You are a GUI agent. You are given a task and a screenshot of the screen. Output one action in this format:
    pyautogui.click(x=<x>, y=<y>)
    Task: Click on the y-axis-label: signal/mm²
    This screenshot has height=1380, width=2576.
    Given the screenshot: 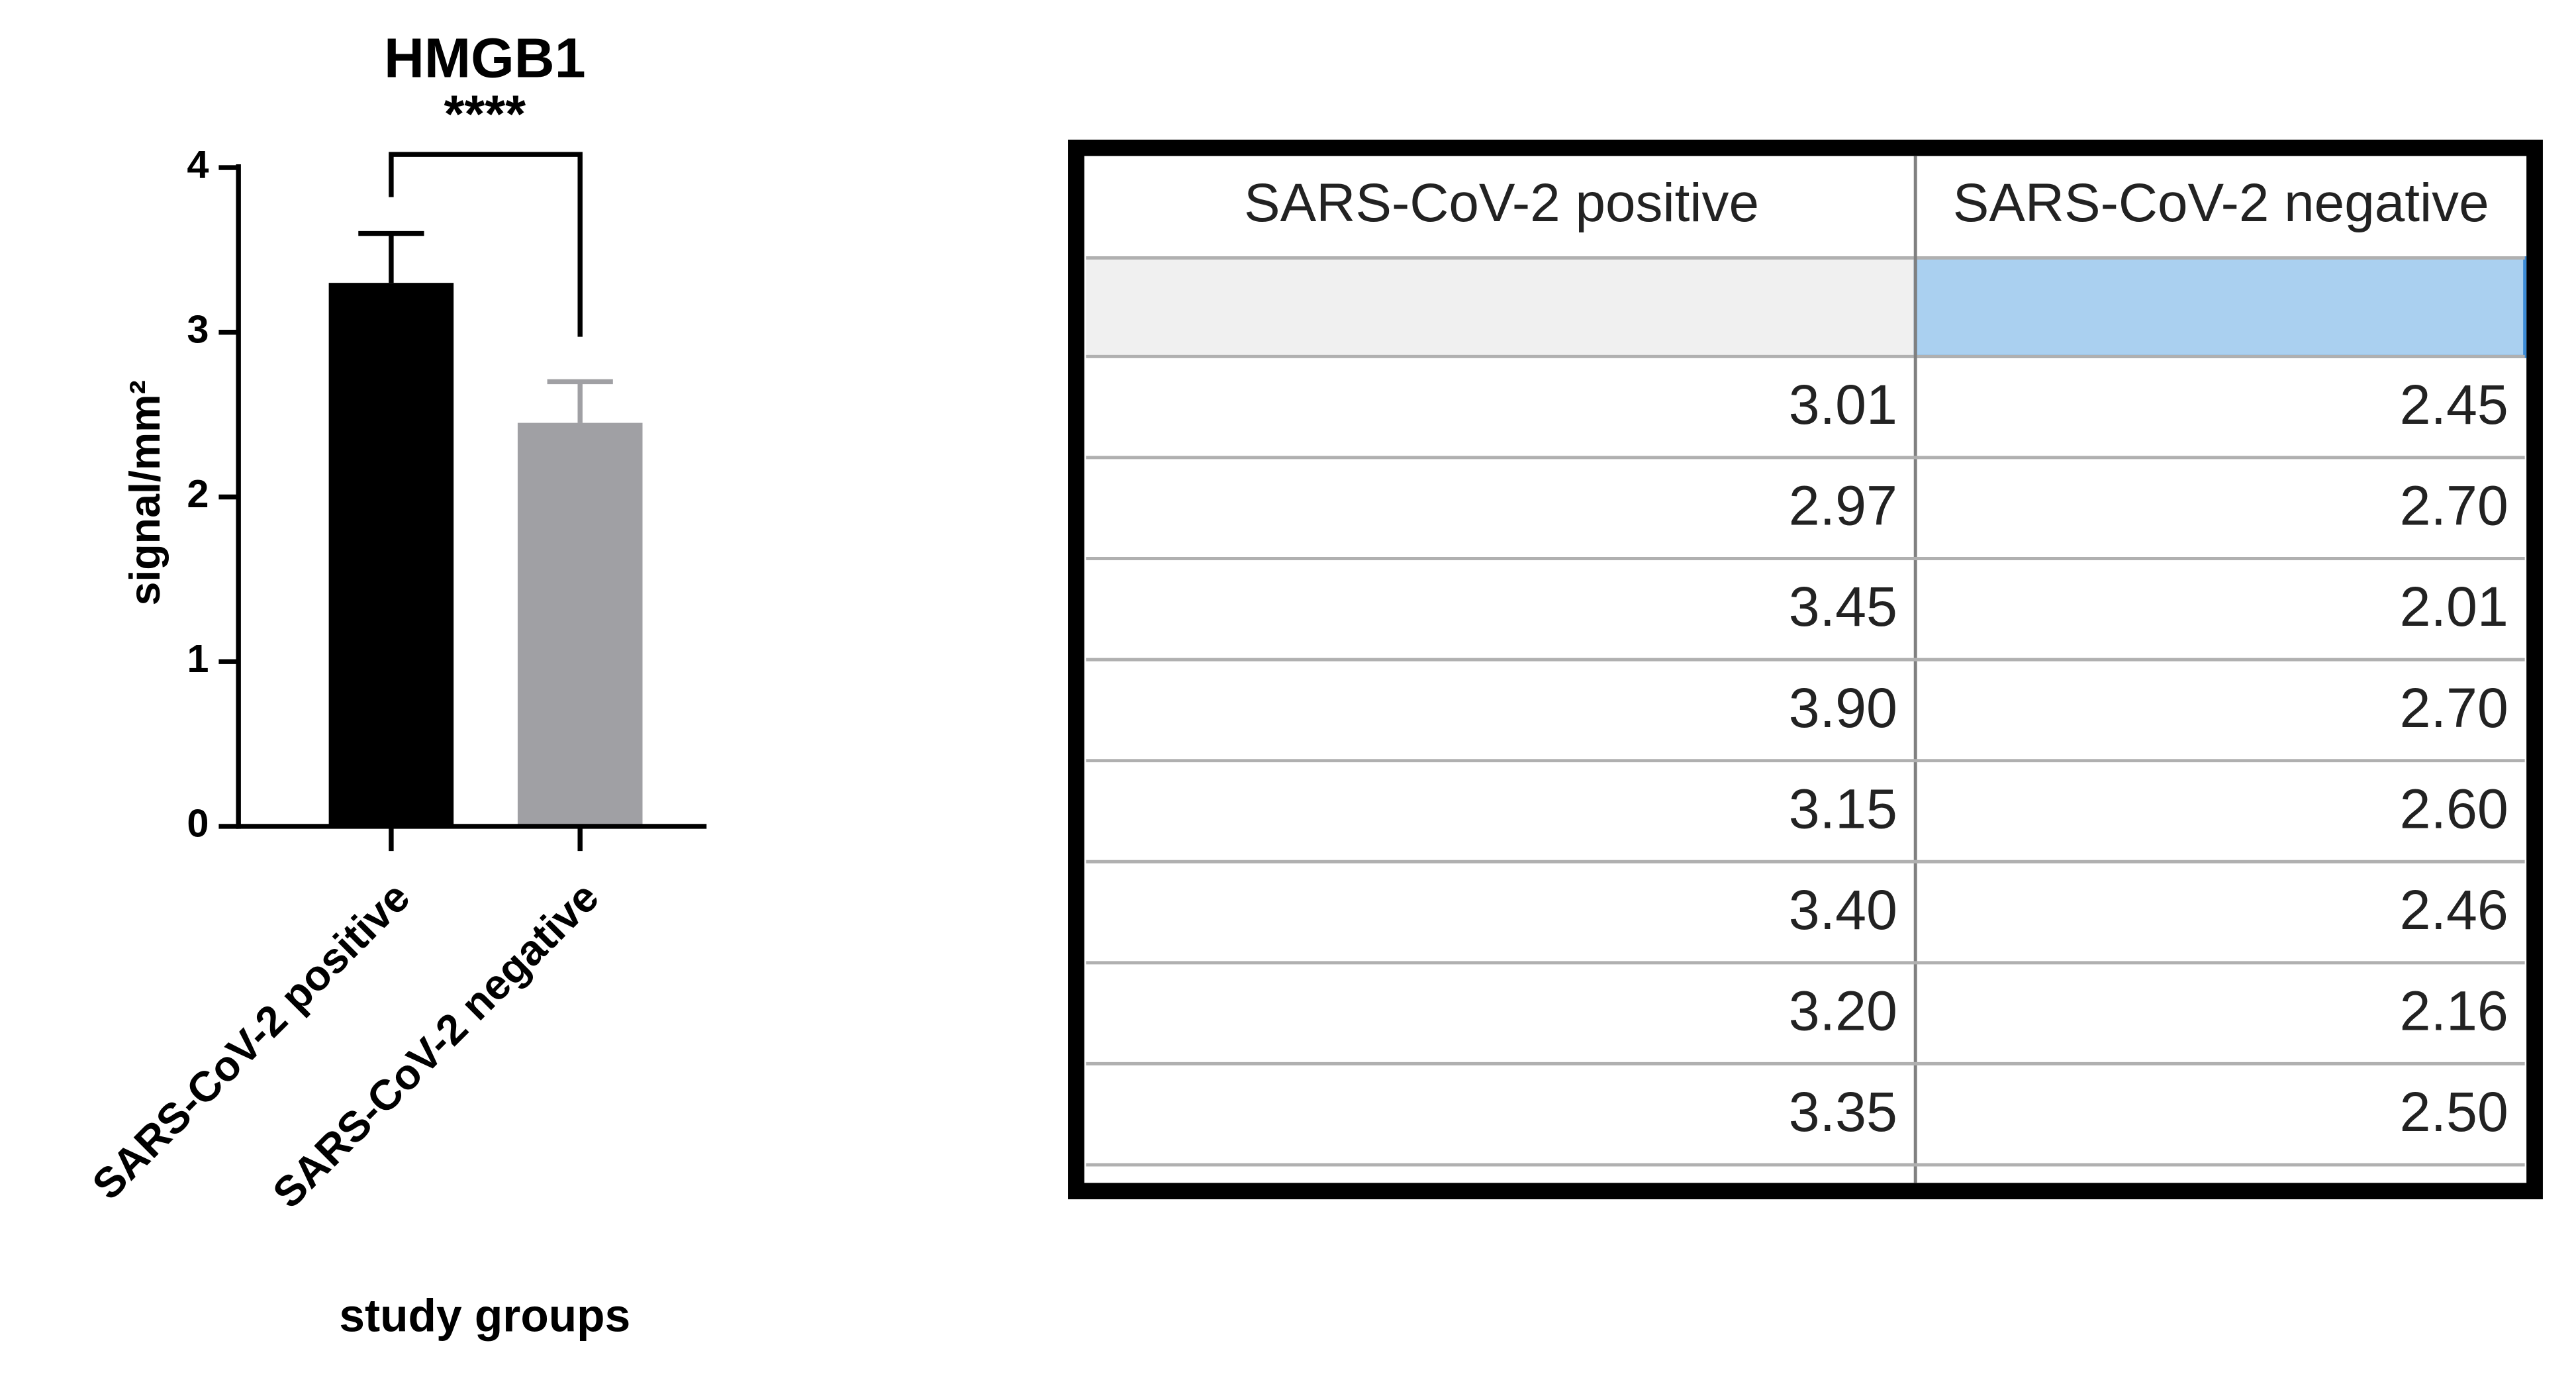 What is the action you would take?
    pyautogui.click(x=145, y=492)
    